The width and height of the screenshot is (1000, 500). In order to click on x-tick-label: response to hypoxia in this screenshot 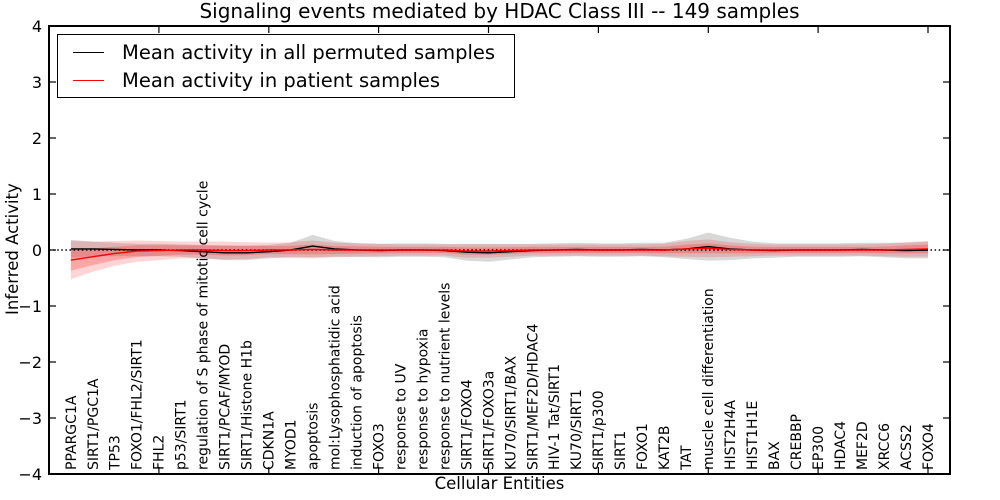, I will do `click(423, 399)`.